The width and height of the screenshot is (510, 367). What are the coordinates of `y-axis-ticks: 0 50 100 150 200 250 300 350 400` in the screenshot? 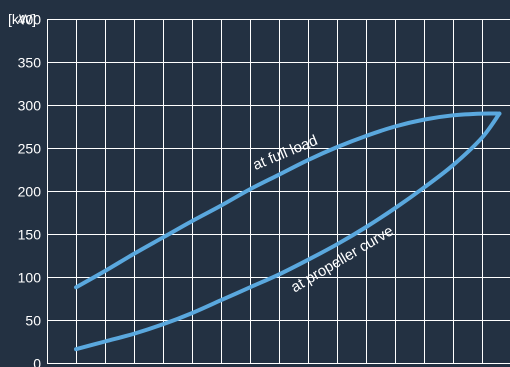 It's located at (30, 189).